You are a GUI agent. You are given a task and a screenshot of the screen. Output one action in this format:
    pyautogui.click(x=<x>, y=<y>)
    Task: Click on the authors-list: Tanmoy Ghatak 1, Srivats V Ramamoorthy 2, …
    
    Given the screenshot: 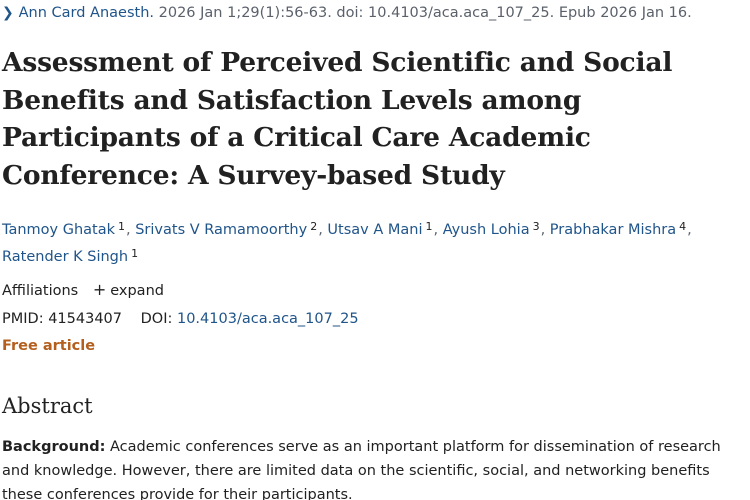 What is the action you would take?
    pyautogui.click(x=347, y=242)
    